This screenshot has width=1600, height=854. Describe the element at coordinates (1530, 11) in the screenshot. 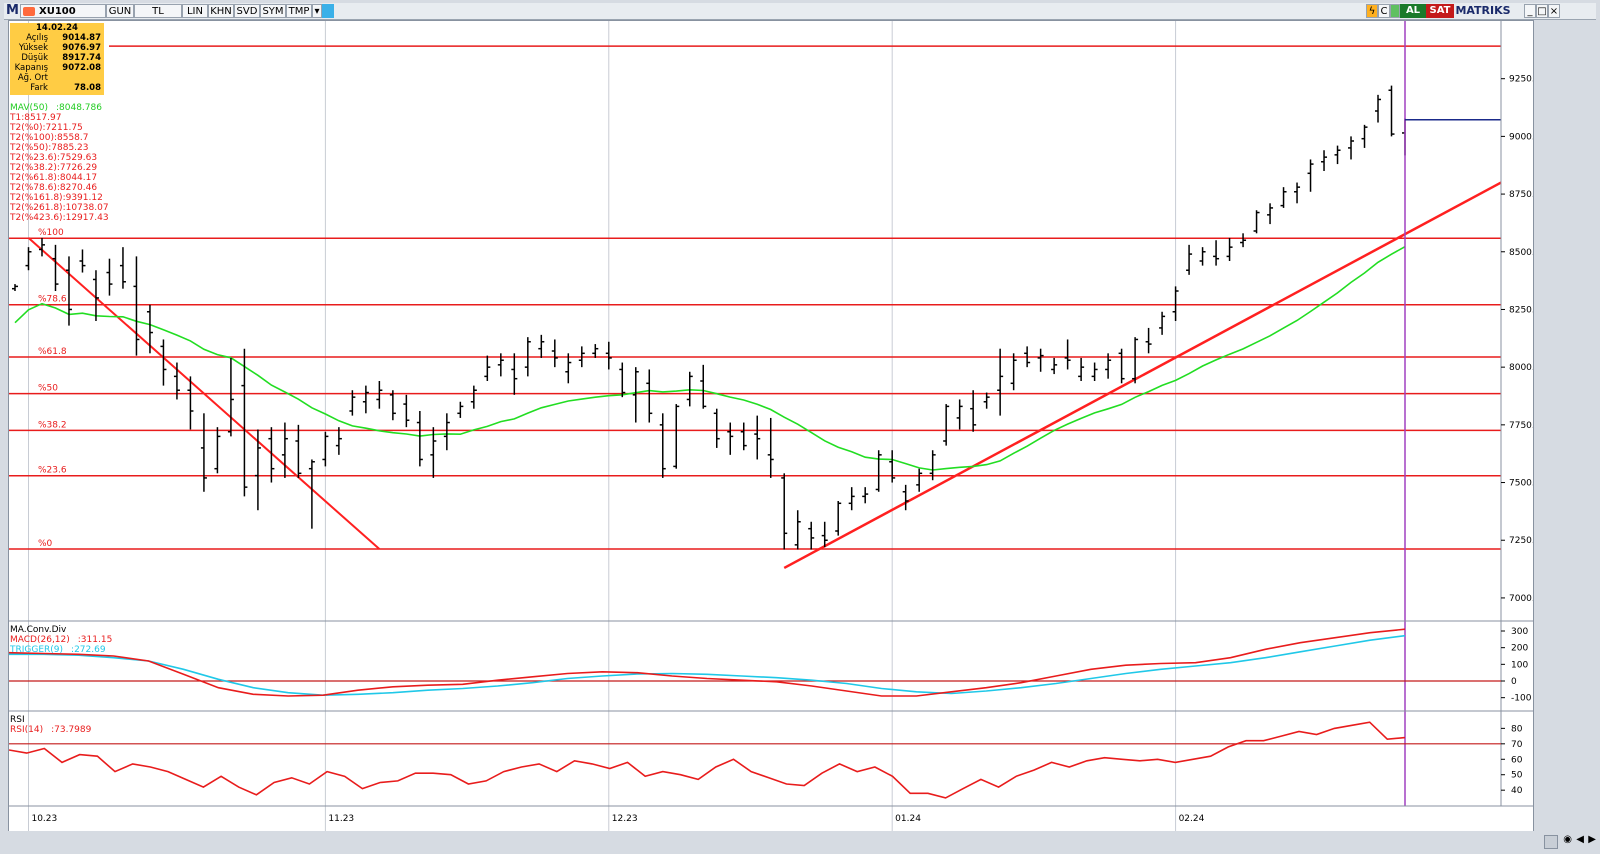

I see `minimize-icon: _` at that location.